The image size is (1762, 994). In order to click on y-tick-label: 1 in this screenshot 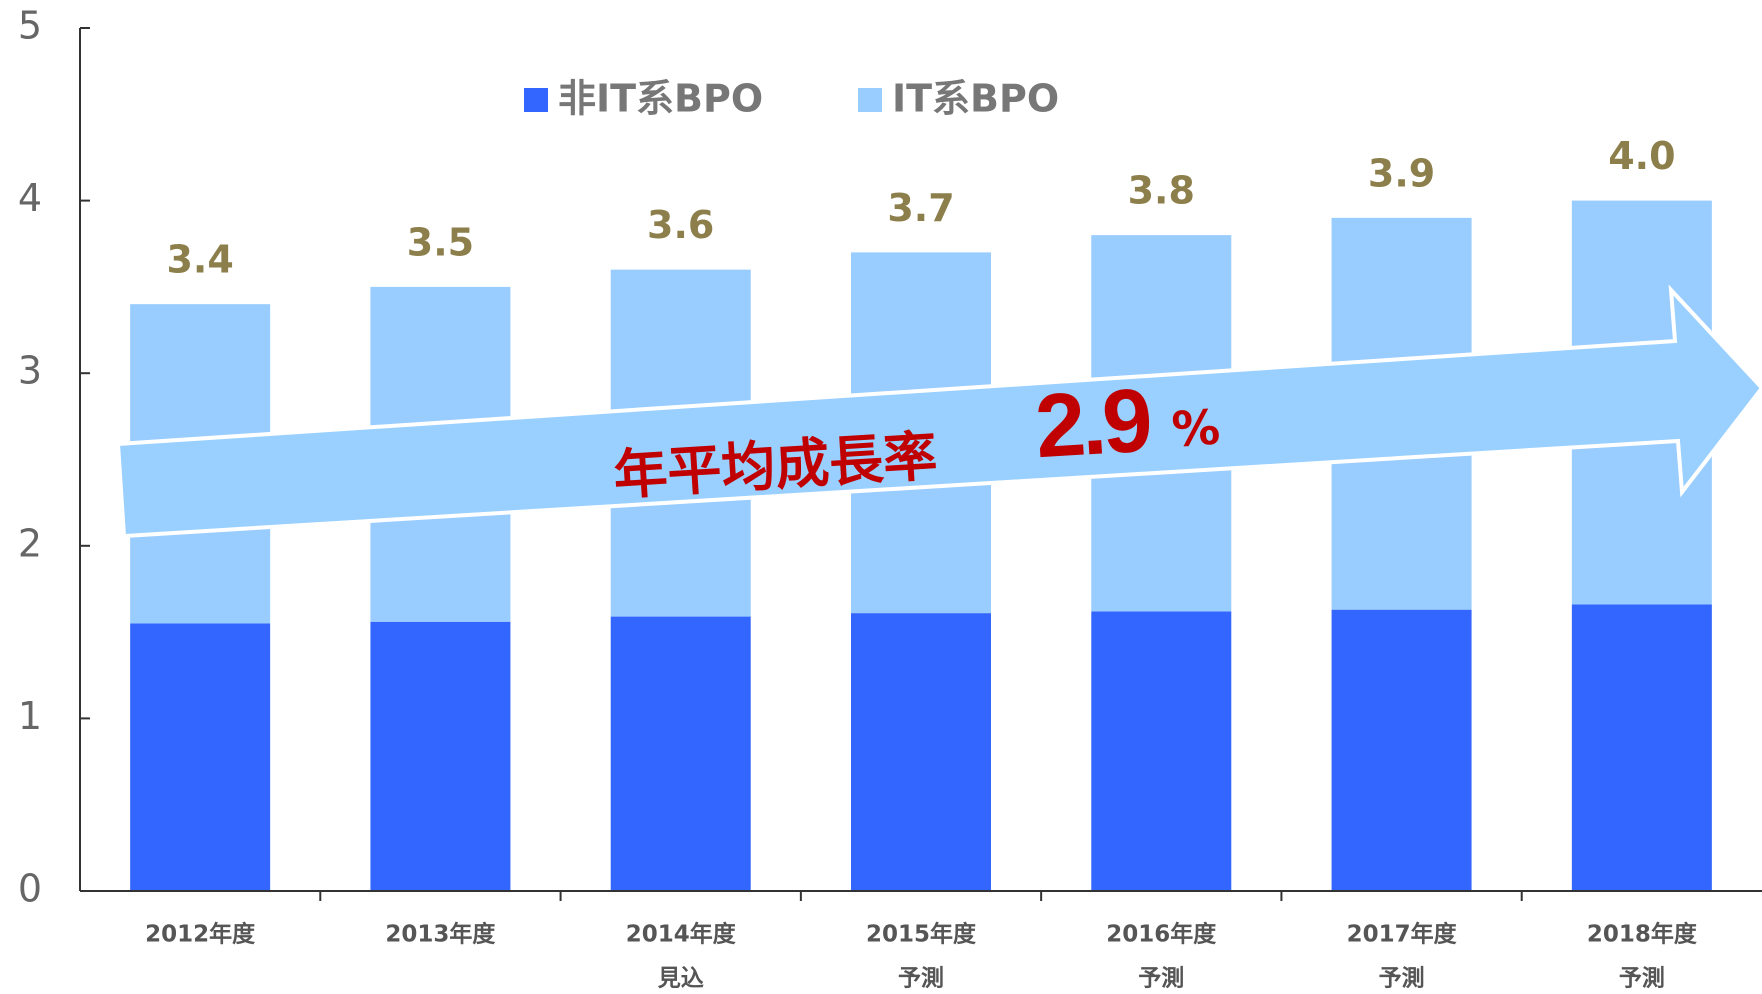, I will do `click(30, 716)`.